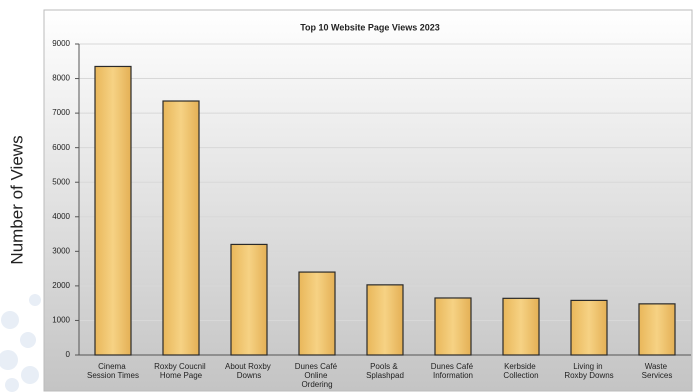  What do you see at coordinates (61, 78) in the screenshot?
I see `y-tick-label: 8000` at bounding box center [61, 78].